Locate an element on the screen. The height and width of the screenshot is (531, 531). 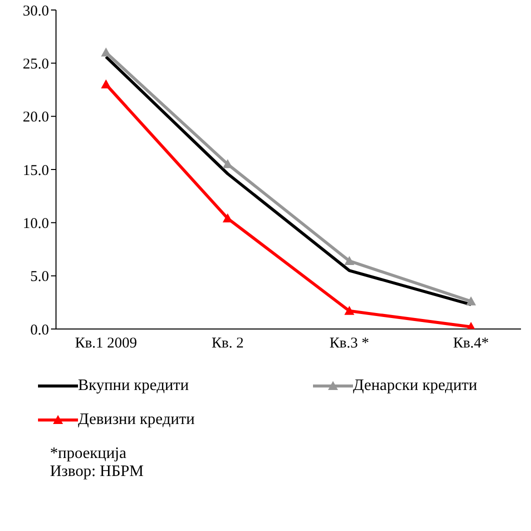
y-tick-label: 15.0 is located at coordinates (35, 170).